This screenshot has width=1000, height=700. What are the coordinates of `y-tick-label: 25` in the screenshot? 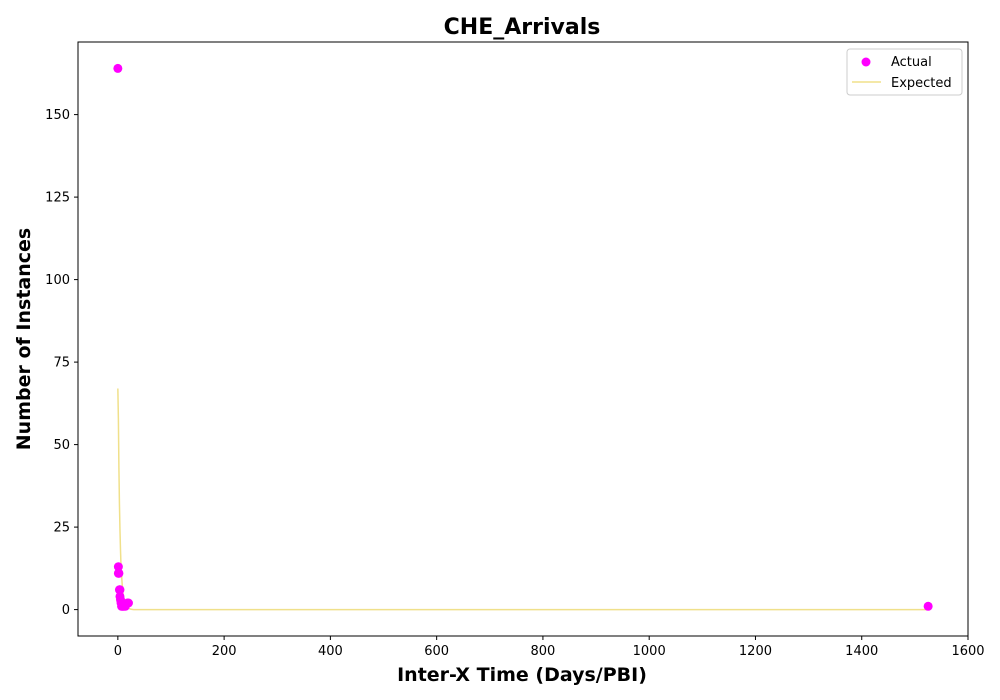 It's located at (61, 528).